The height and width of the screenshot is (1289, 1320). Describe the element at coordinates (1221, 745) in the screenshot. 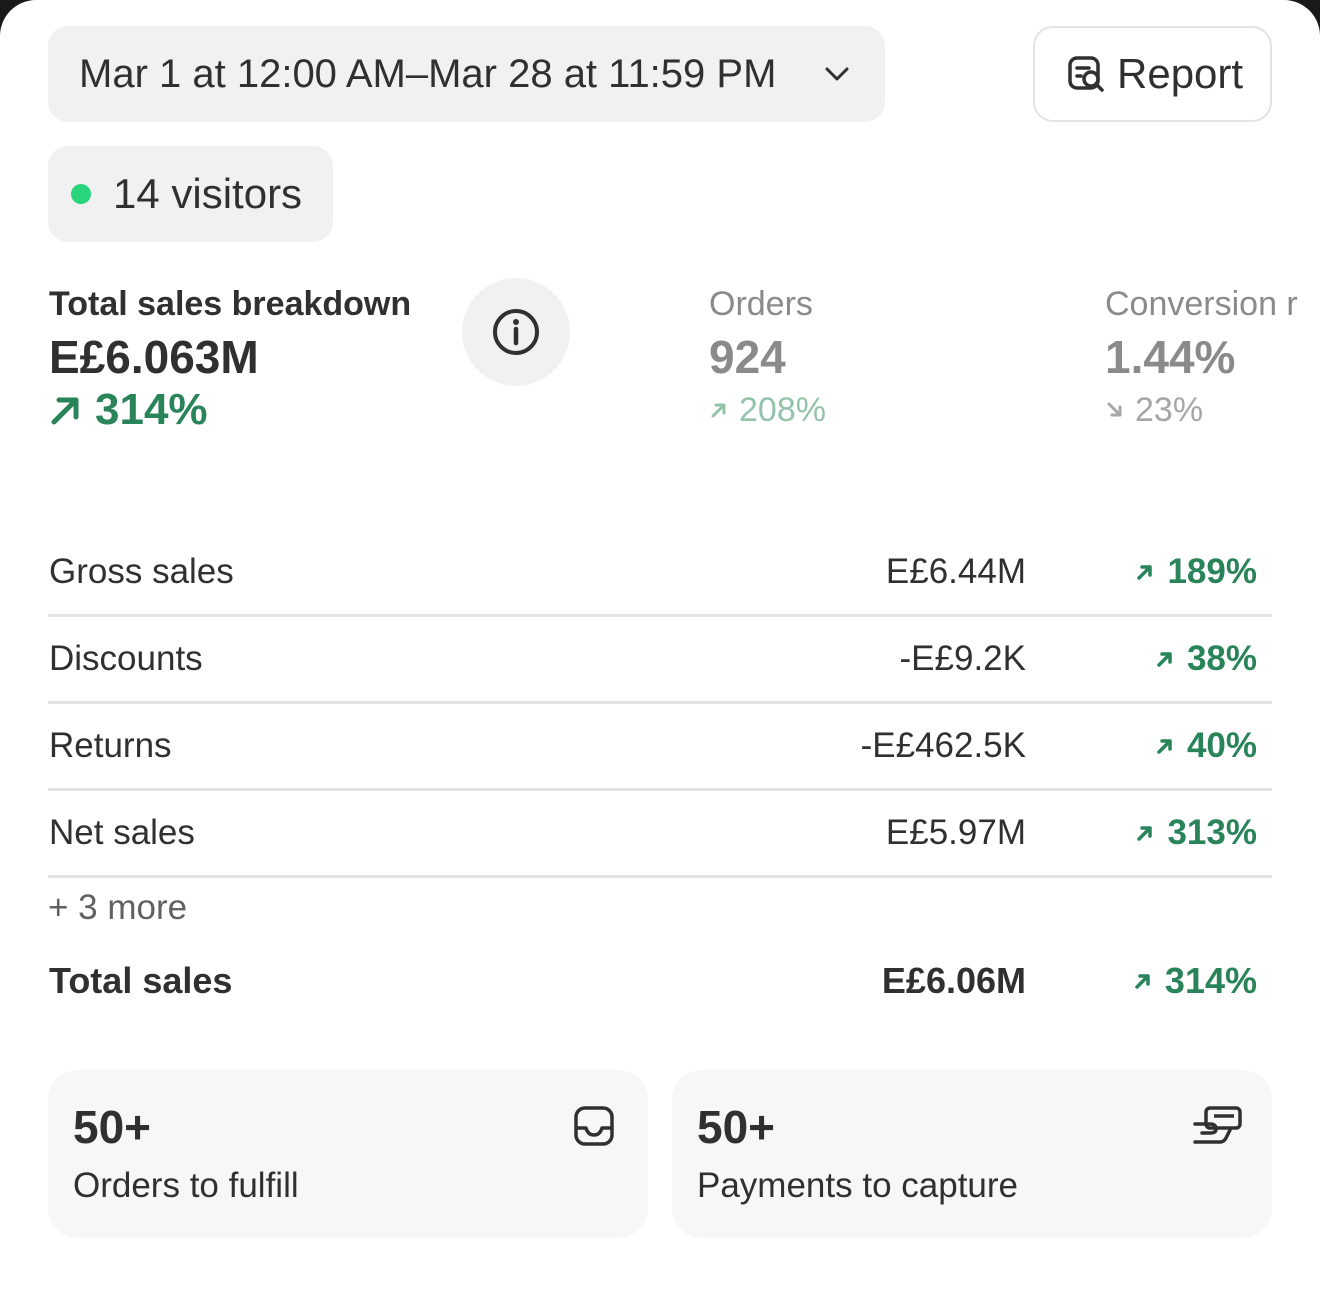

I see `row-delta-value: 40%` at that location.